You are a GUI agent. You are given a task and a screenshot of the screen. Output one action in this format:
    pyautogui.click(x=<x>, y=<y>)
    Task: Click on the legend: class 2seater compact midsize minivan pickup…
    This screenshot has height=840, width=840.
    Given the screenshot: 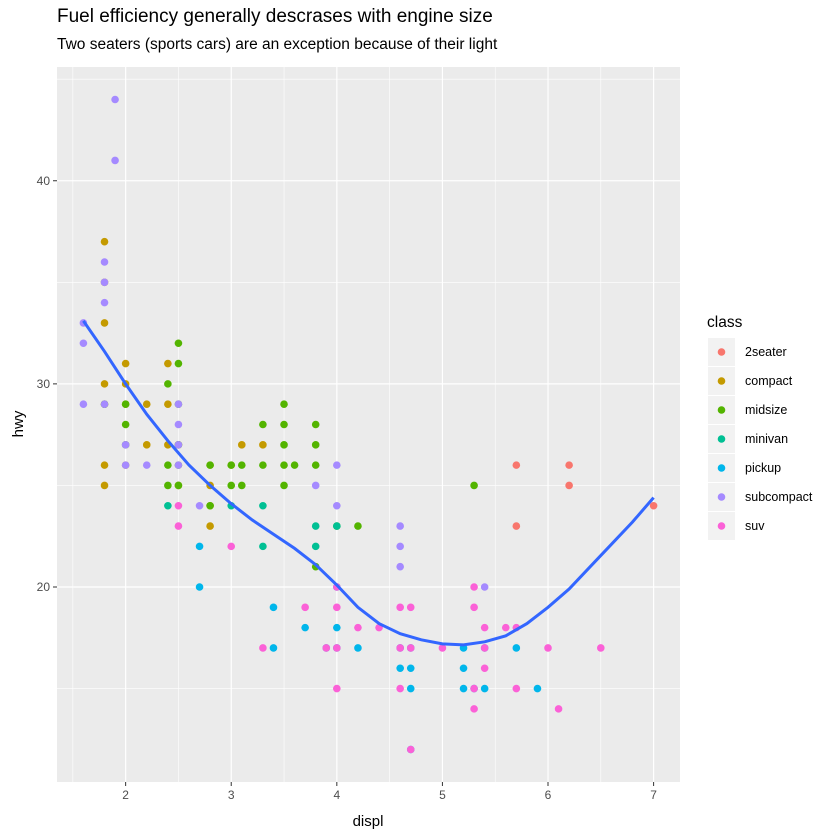 What is the action you would take?
    pyautogui.click(x=760, y=427)
    